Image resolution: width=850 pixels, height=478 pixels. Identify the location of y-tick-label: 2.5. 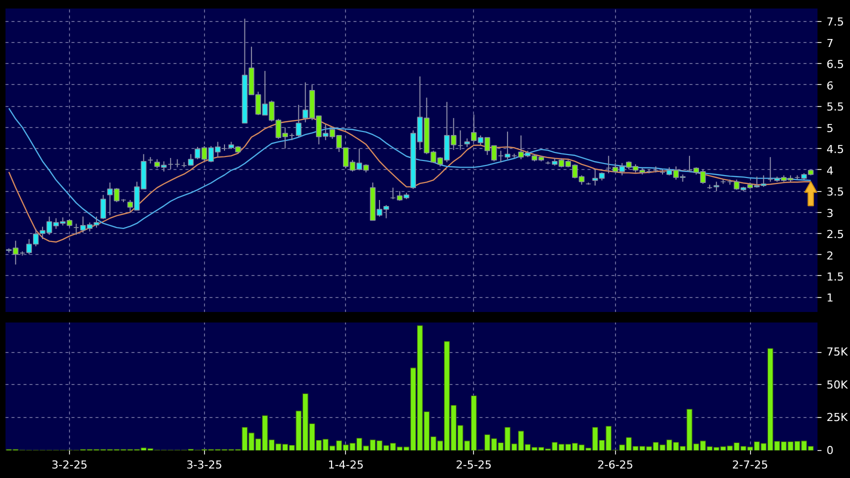
(835, 235).